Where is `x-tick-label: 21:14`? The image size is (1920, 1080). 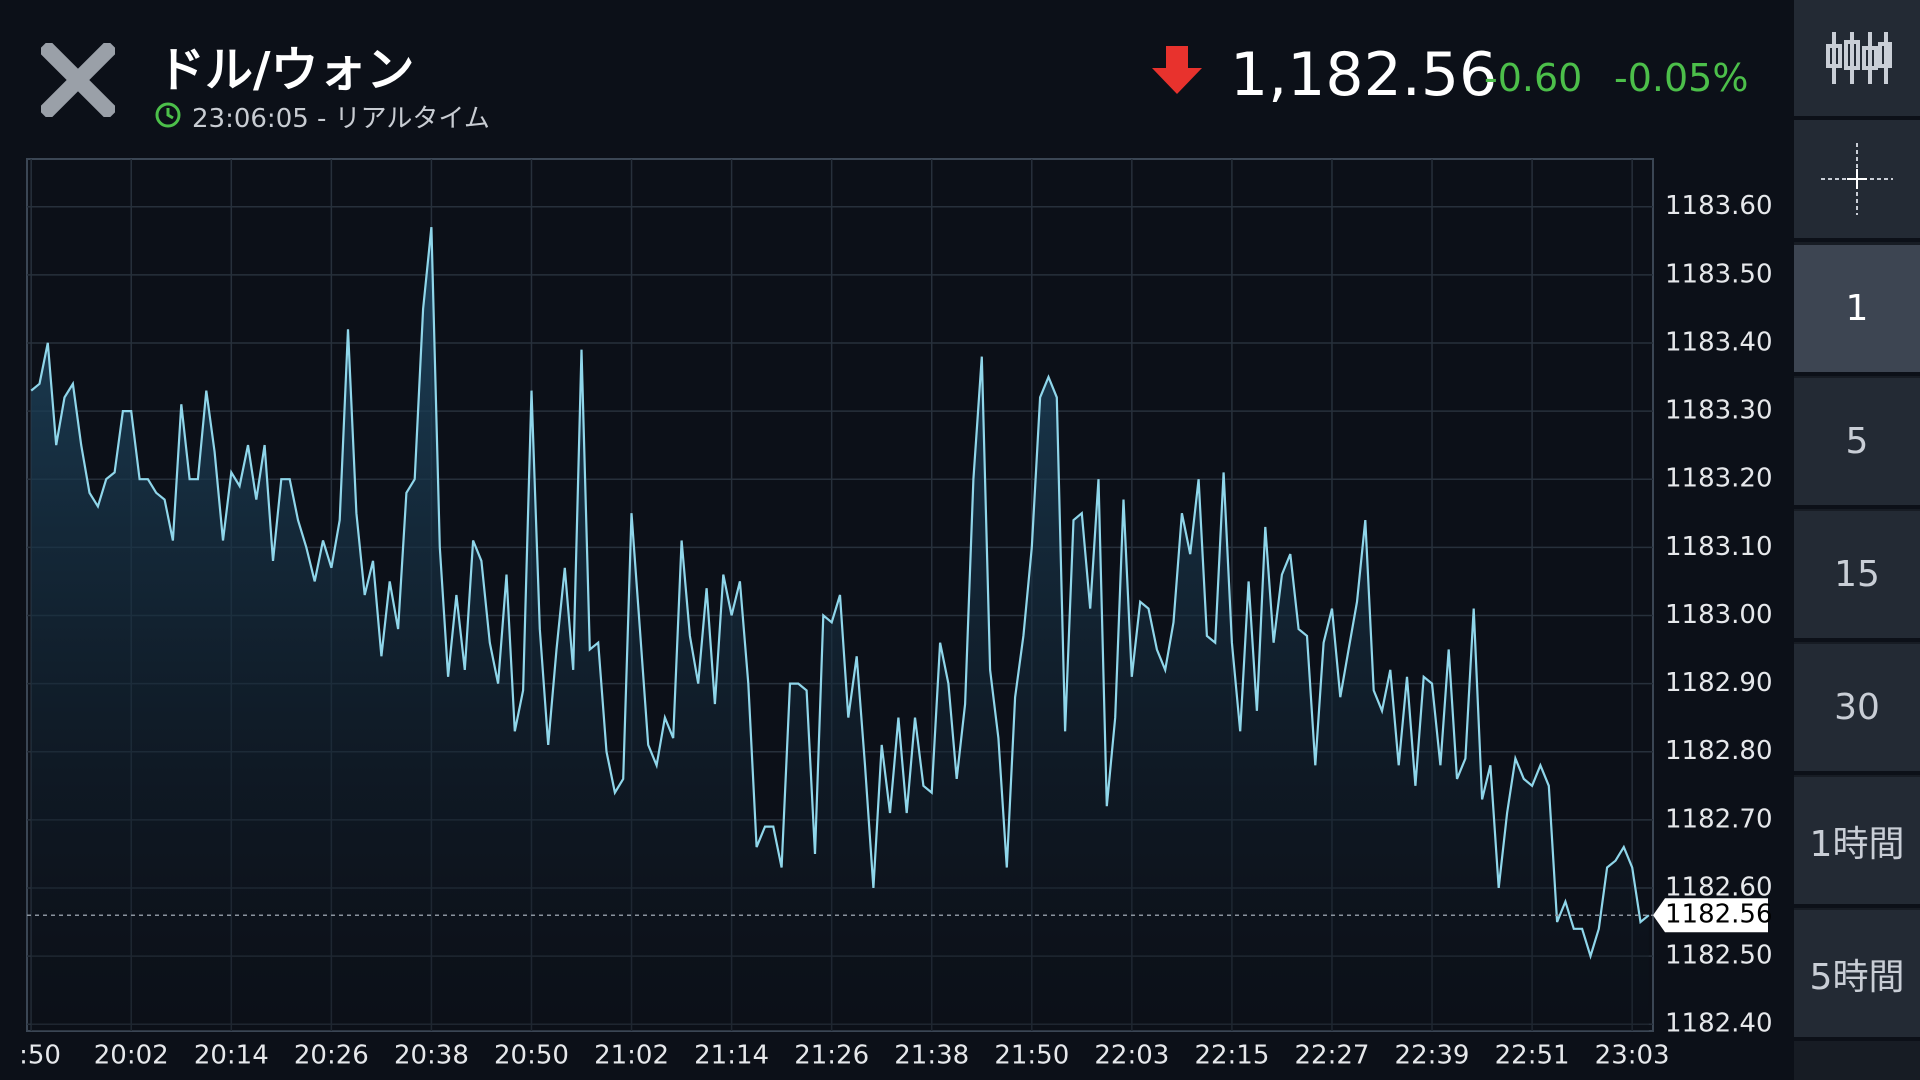 x-tick-label: 21:14 is located at coordinates (731, 1056).